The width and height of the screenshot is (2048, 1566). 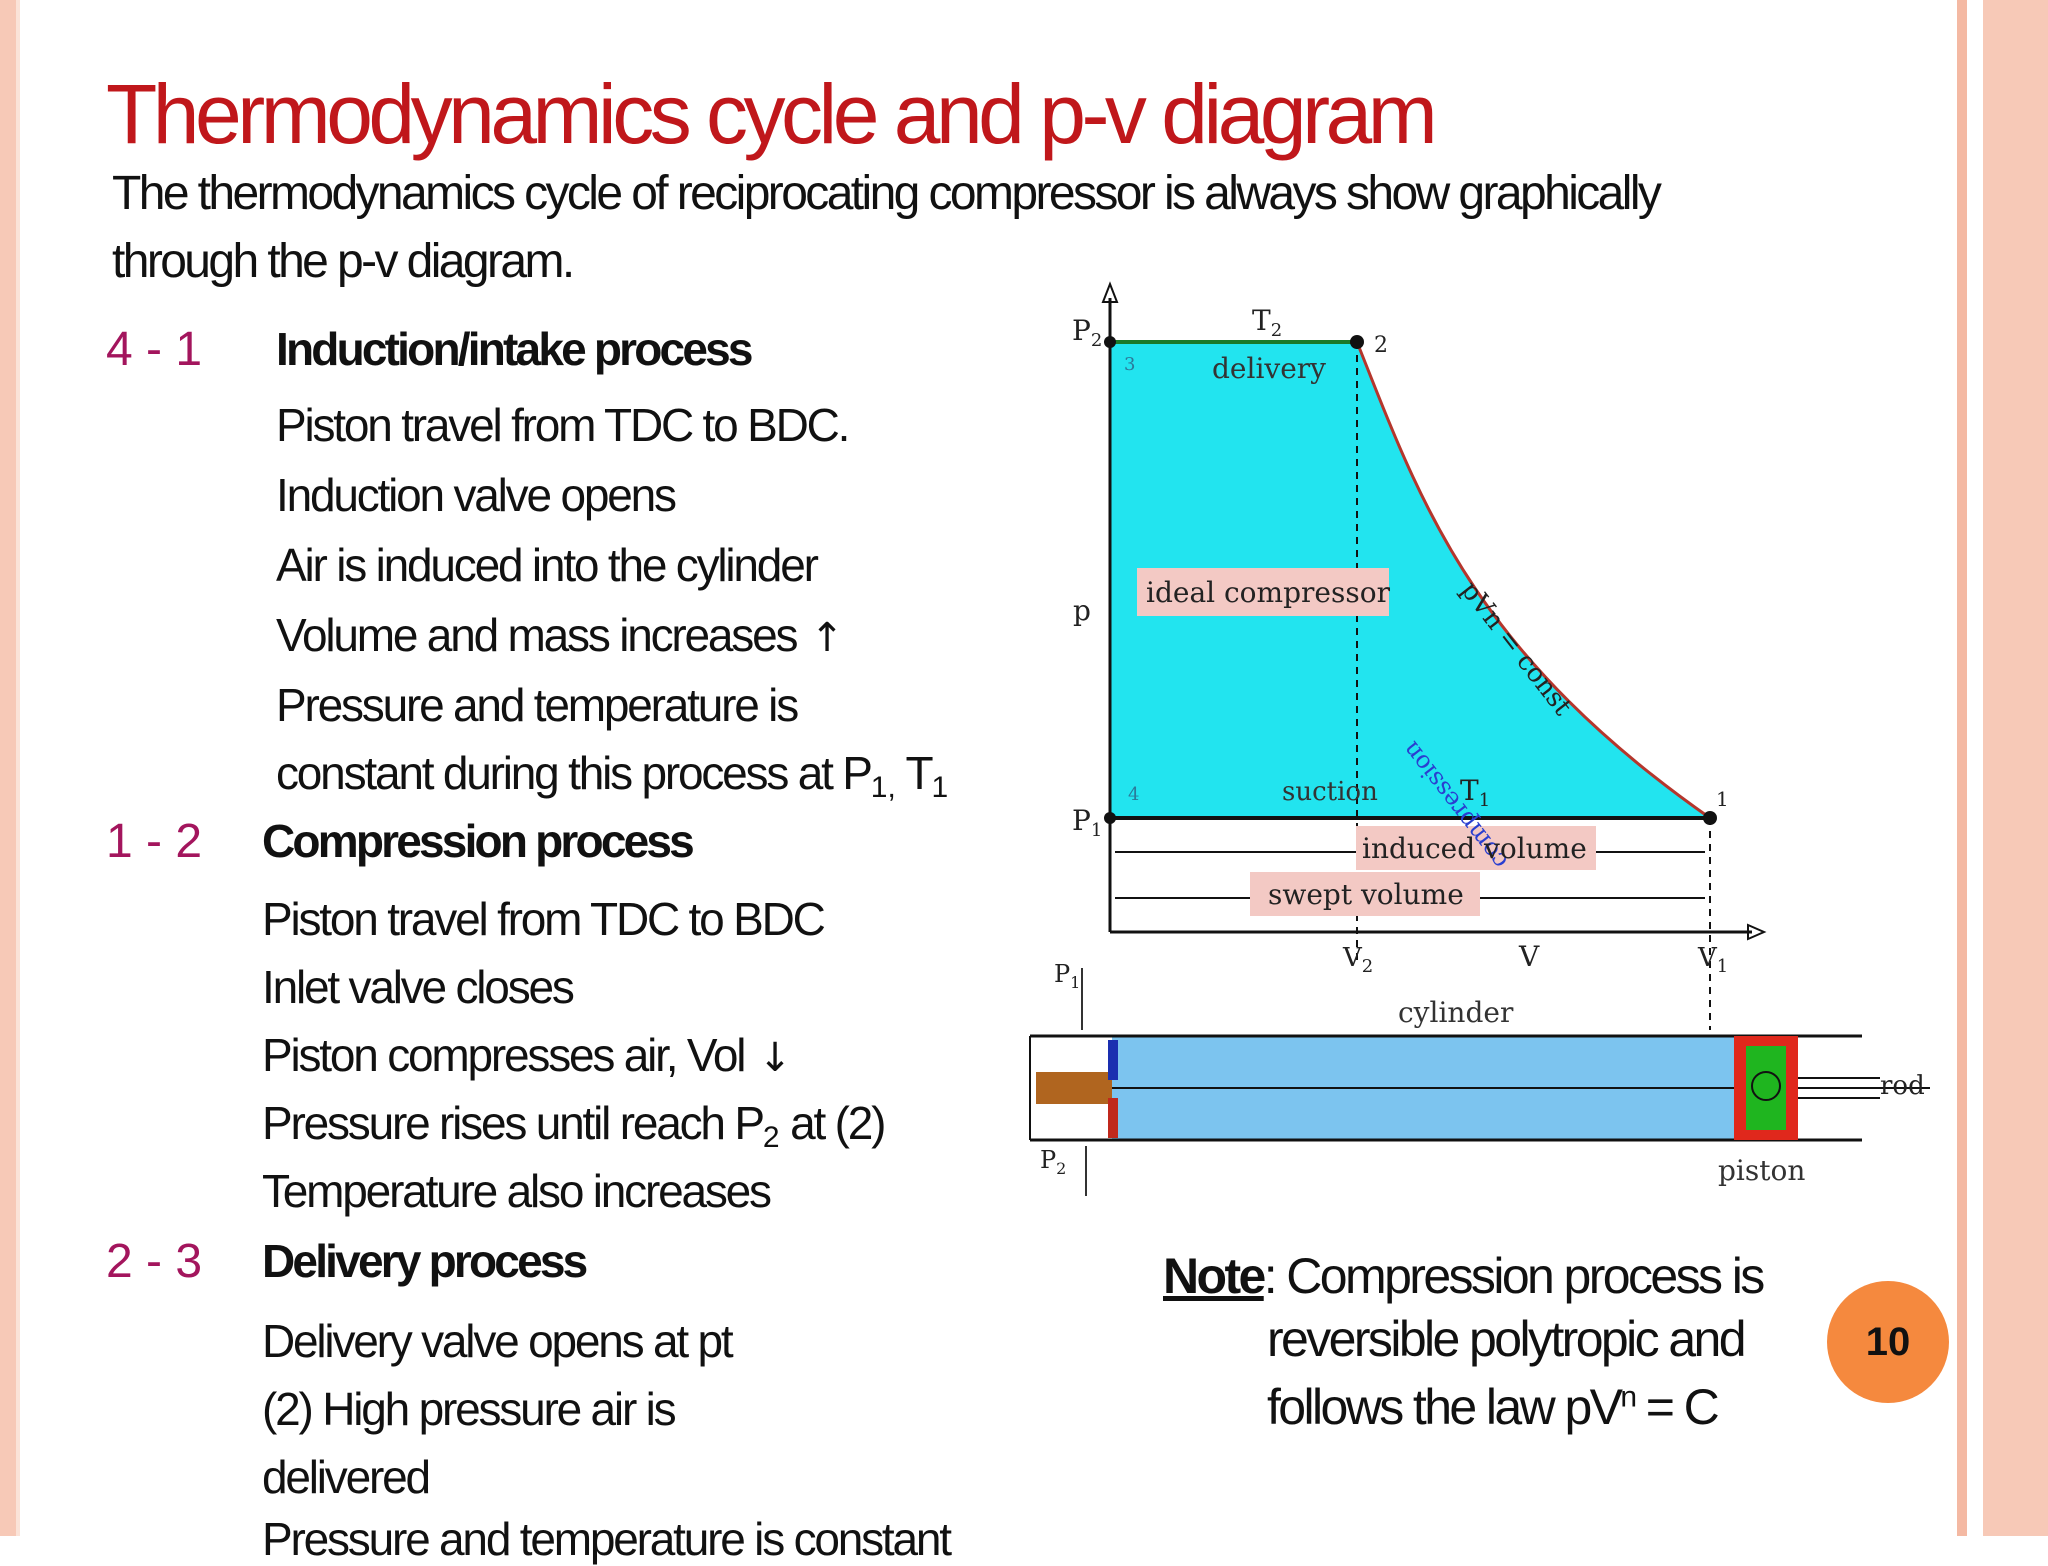 I want to click on t-letter: T, so click(x=914, y=773).